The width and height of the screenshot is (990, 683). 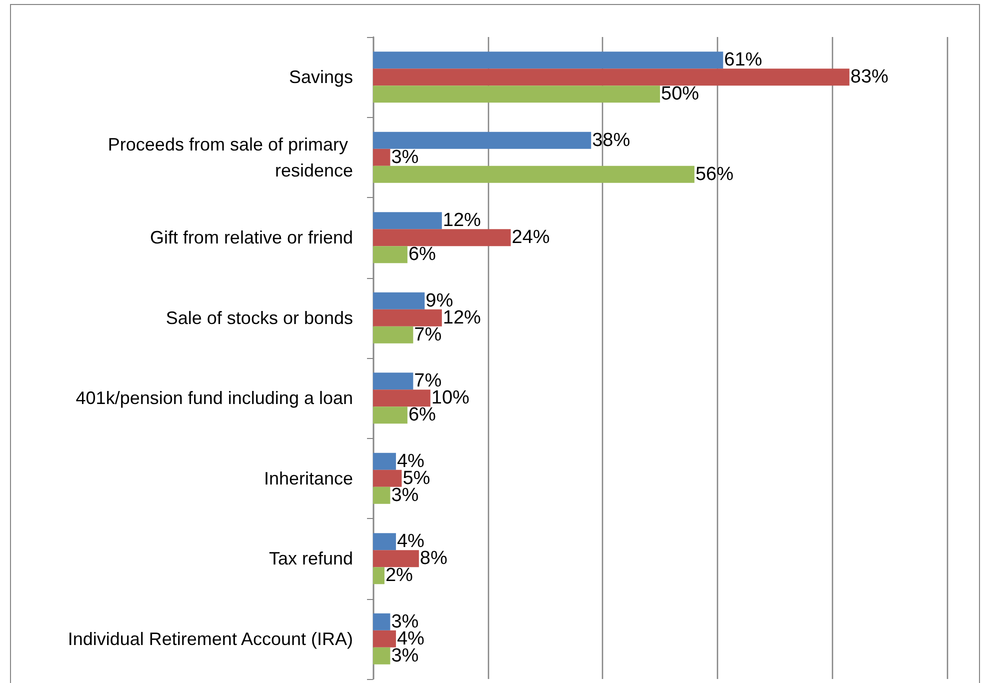 What do you see at coordinates (405, 157) in the screenshot?
I see `data-label: 3%` at bounding box center [405, 157].